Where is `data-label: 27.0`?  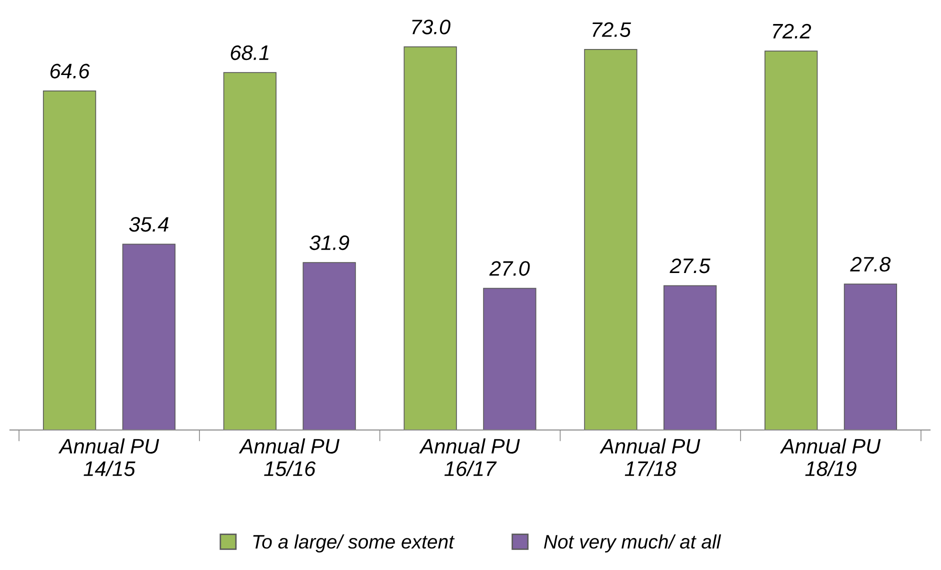
data-label: 27.0 is located at coordinates (509, 268).